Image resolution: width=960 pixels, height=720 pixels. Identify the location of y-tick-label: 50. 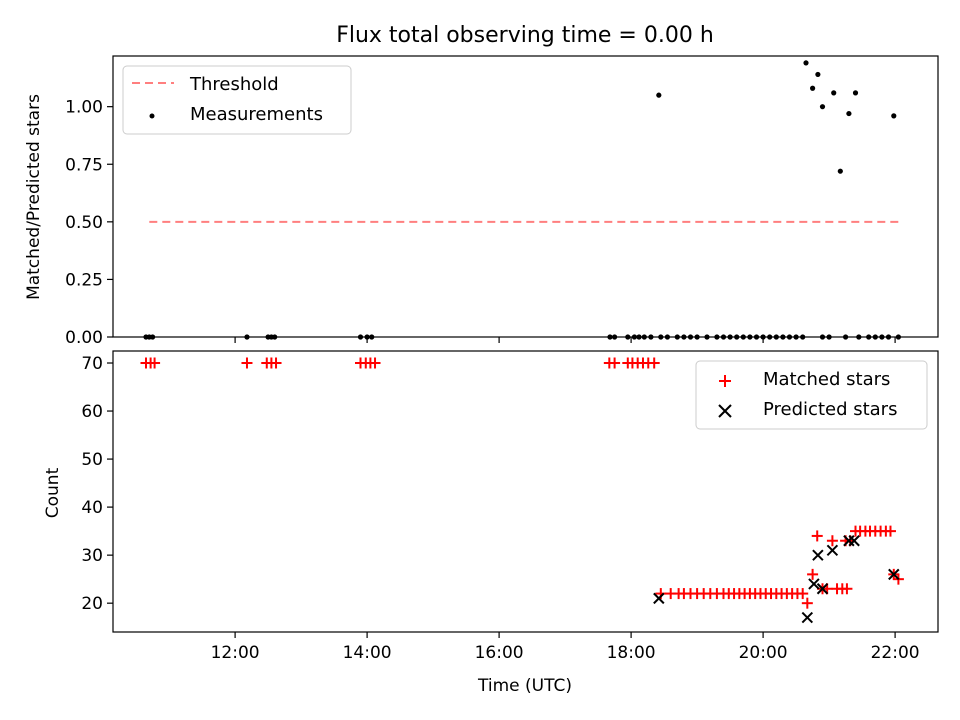
(92, 460).